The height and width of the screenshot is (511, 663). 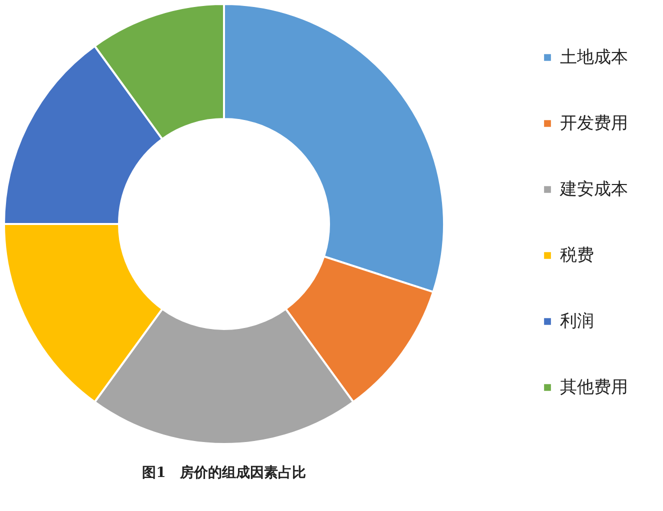 I want to click on legend-label: 土地成本, so click(x=594, y=58).